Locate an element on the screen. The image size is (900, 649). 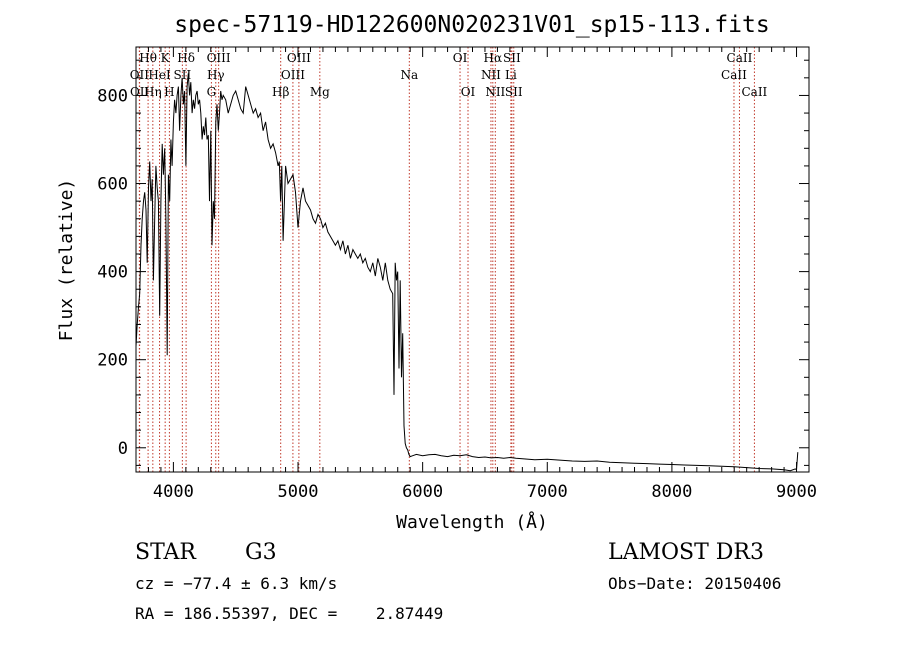
redshift-velocity: cz = −77.4 ± 6.3 km/s is located at coordinates (236, 583).